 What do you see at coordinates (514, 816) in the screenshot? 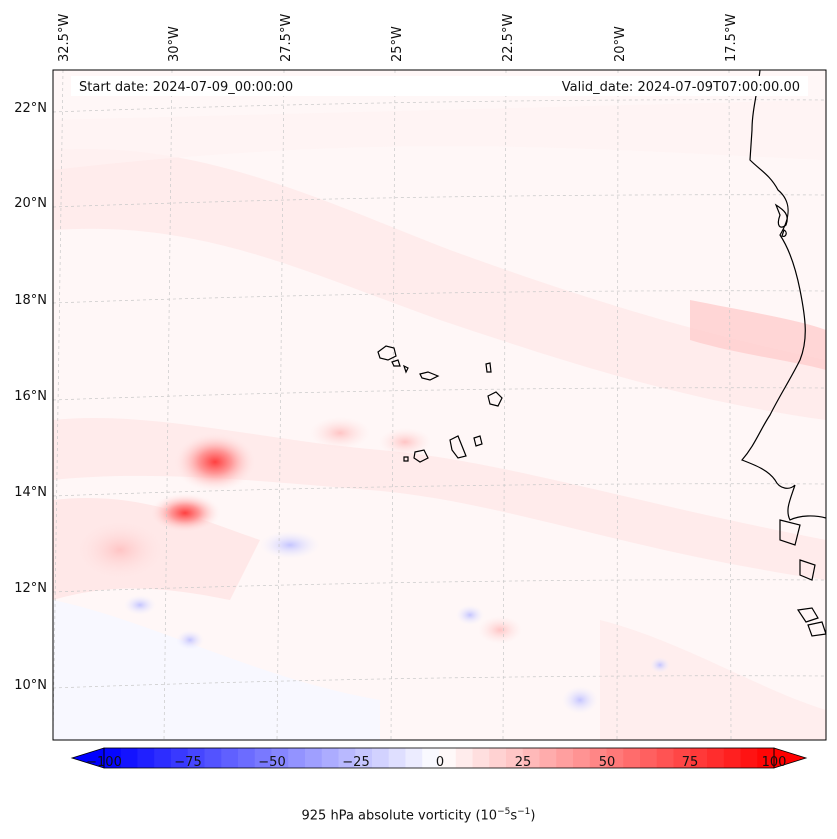
I see `colorbar-title-mid: s` at bounding box center [514, 816].